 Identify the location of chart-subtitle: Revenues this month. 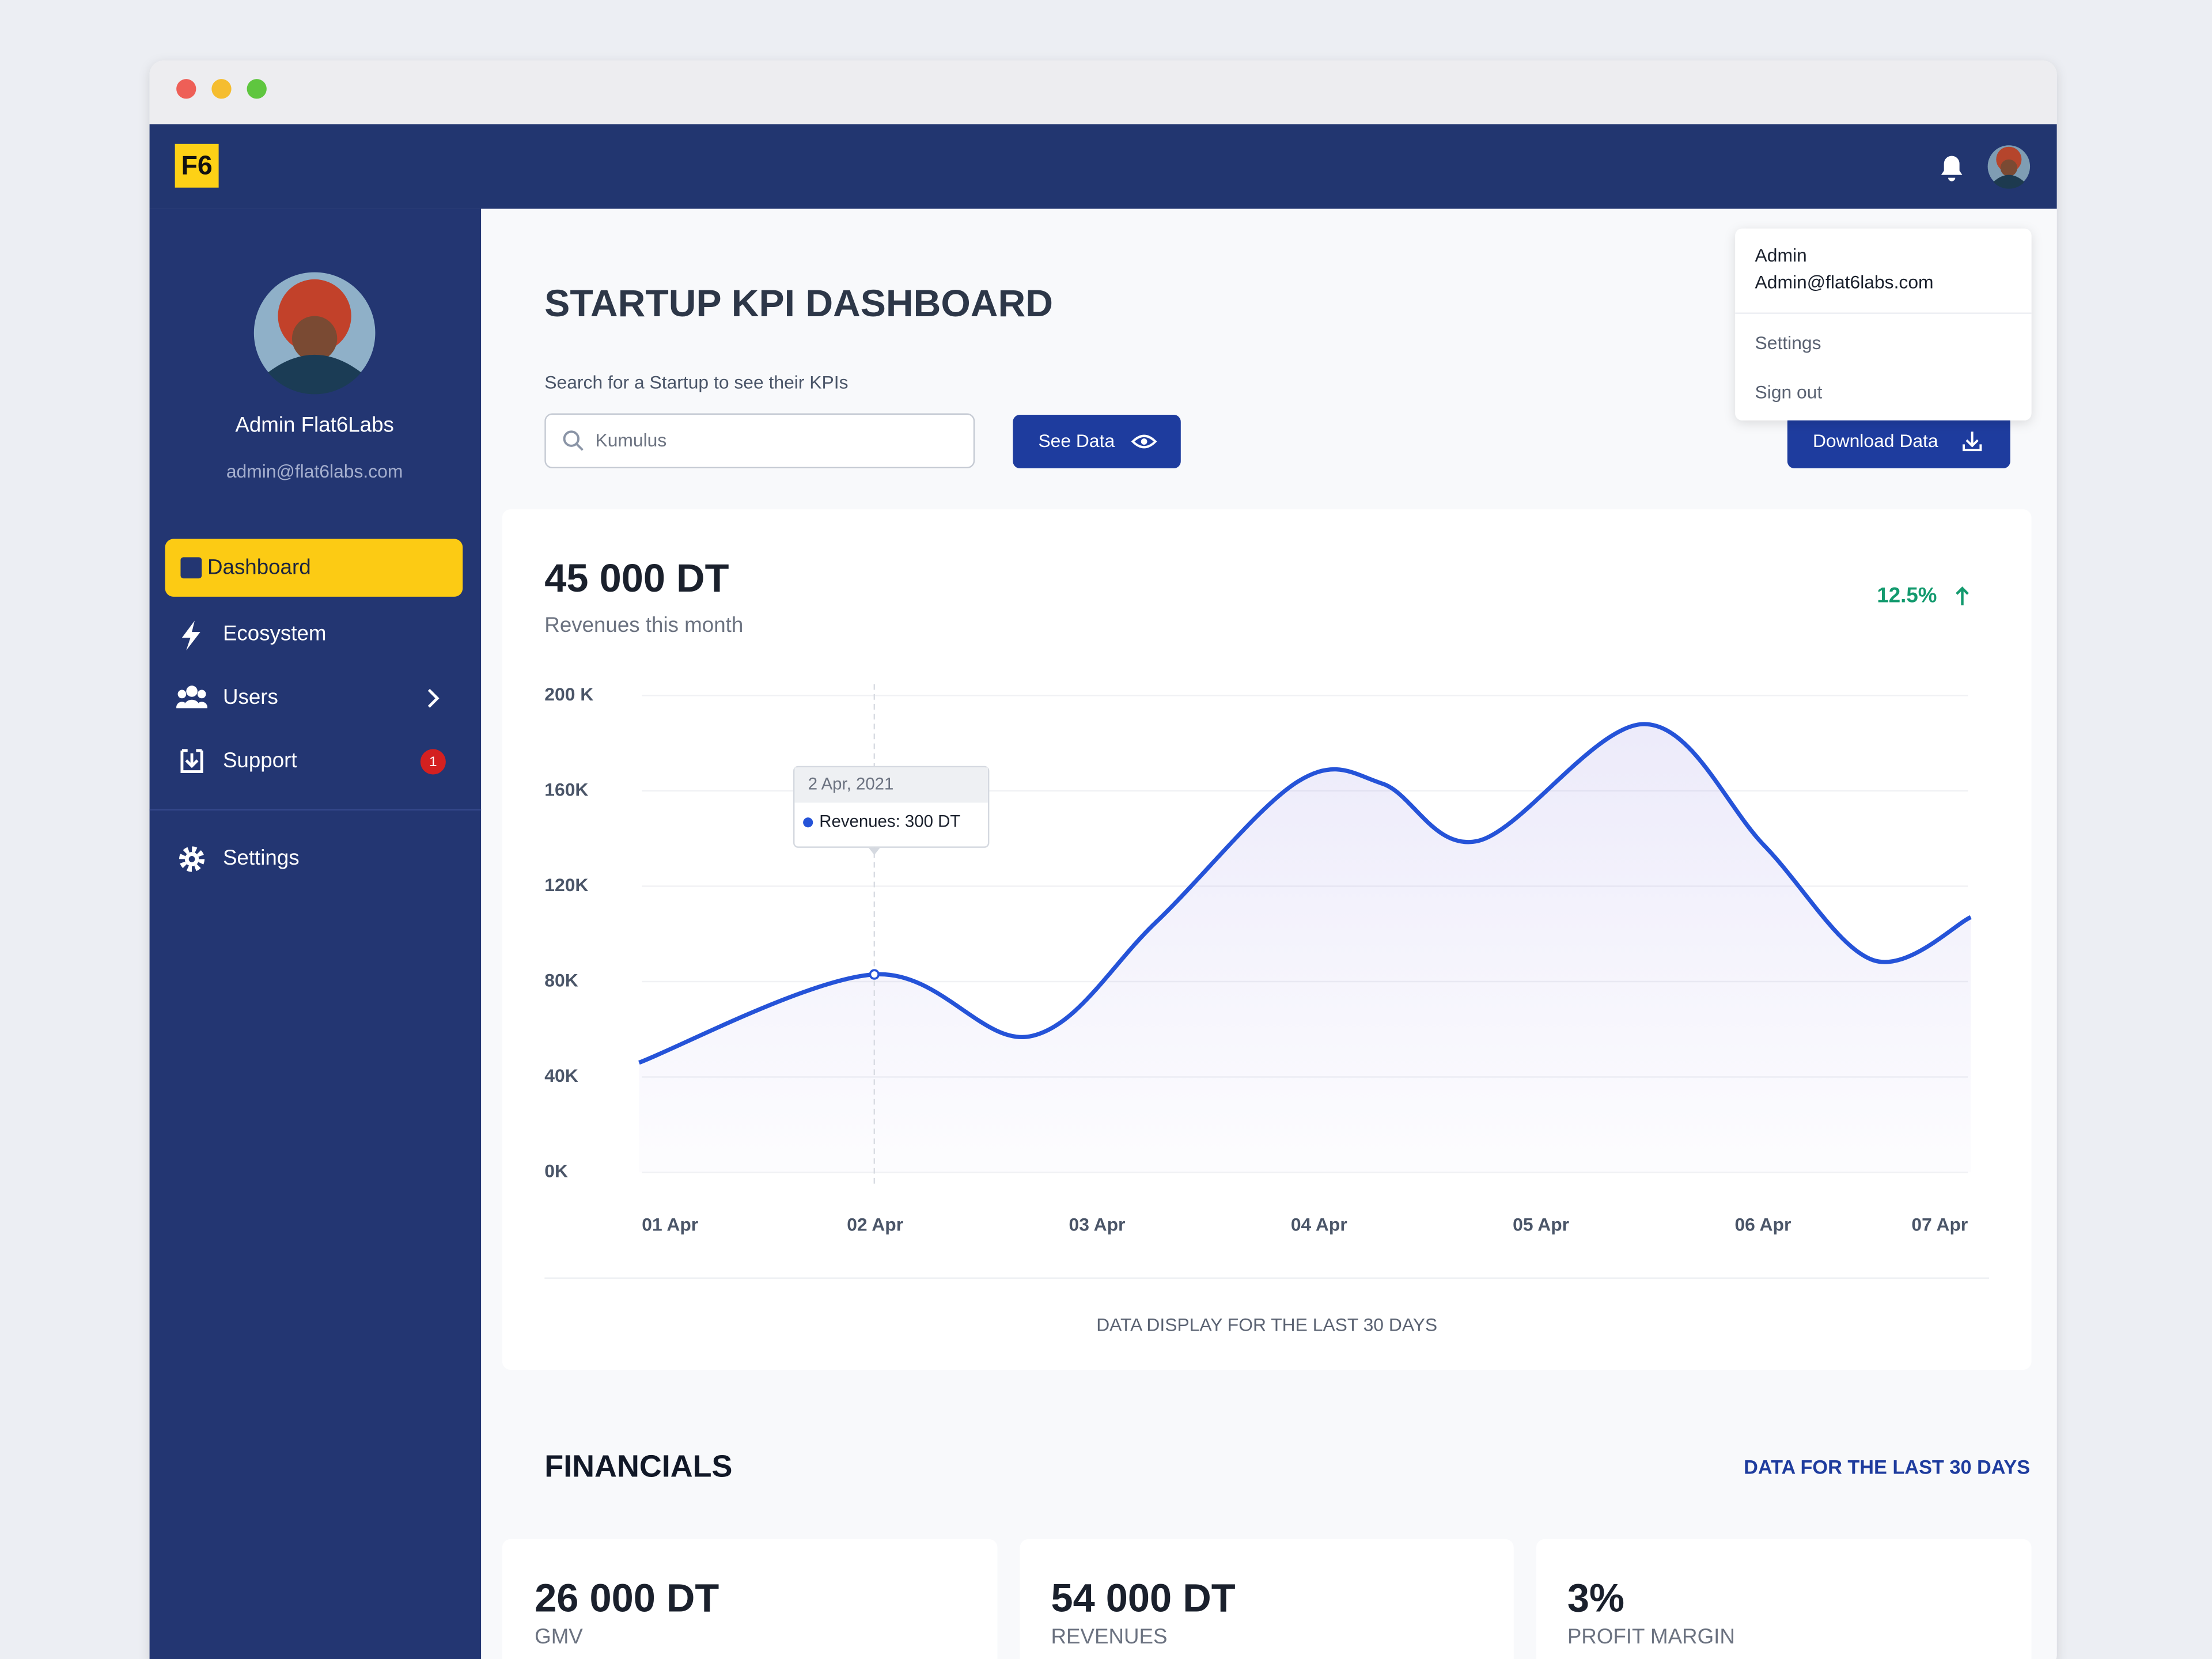
(643, 625).